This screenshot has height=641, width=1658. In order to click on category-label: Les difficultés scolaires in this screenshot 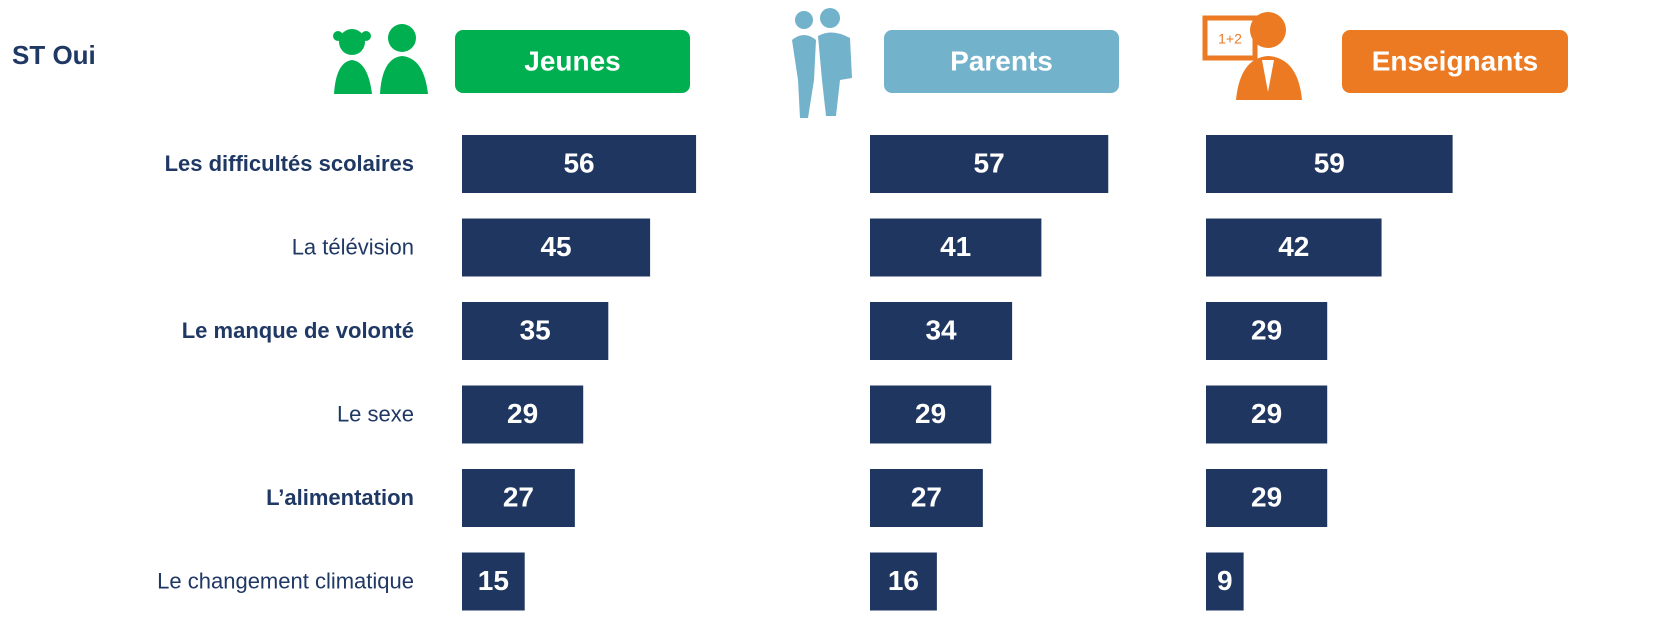, I will do `click(289, 163)`.